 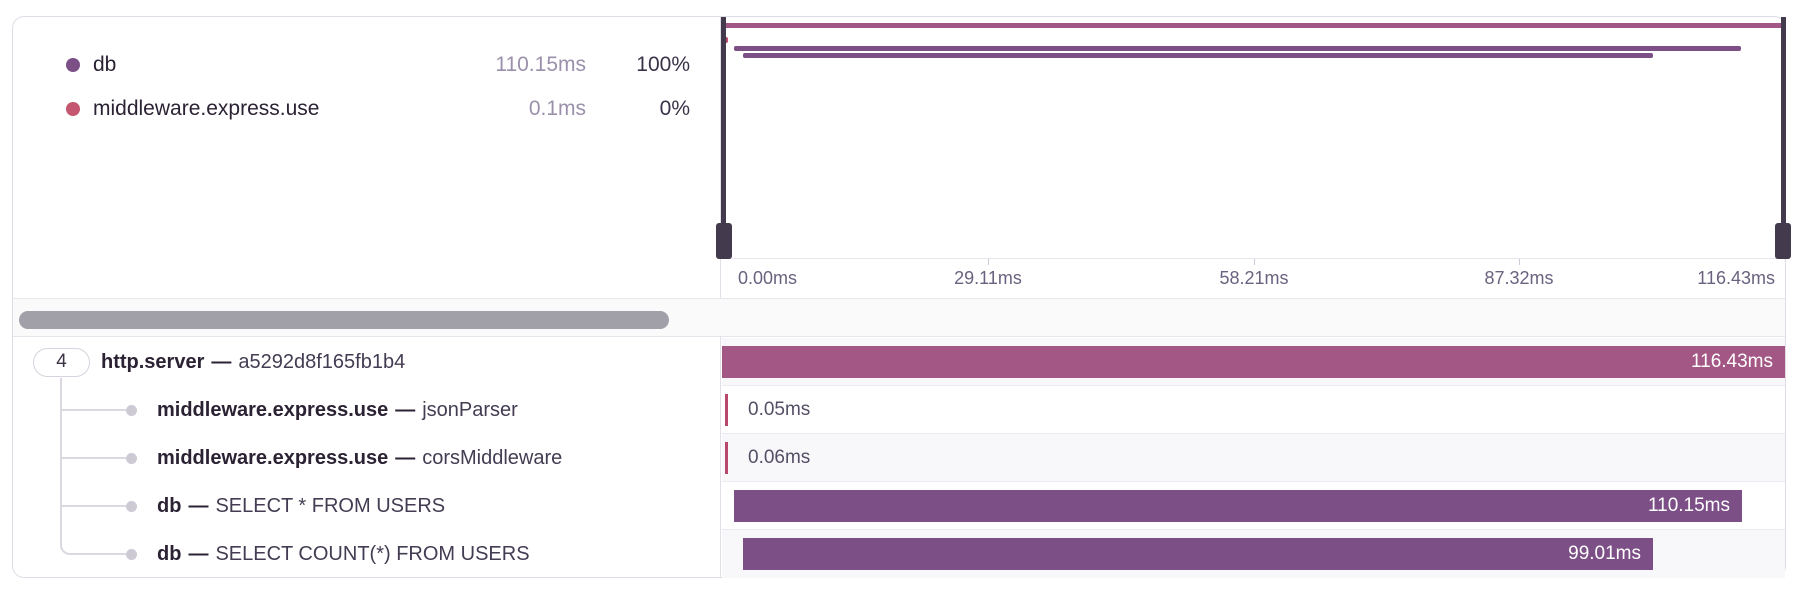 I want to click on span-bar-row: 116.43ms, so click(x=1253, y=362).